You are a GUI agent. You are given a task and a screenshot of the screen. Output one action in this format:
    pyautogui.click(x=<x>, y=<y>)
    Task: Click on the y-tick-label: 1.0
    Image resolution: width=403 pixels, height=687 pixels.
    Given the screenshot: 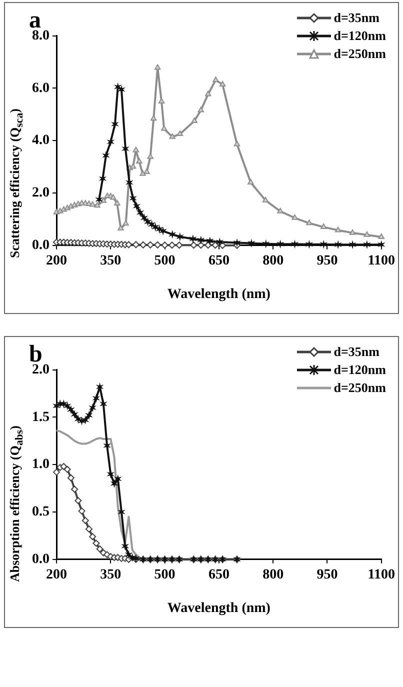 What is the action you would take?
    pyautogui.click(x=41, y=464)
    